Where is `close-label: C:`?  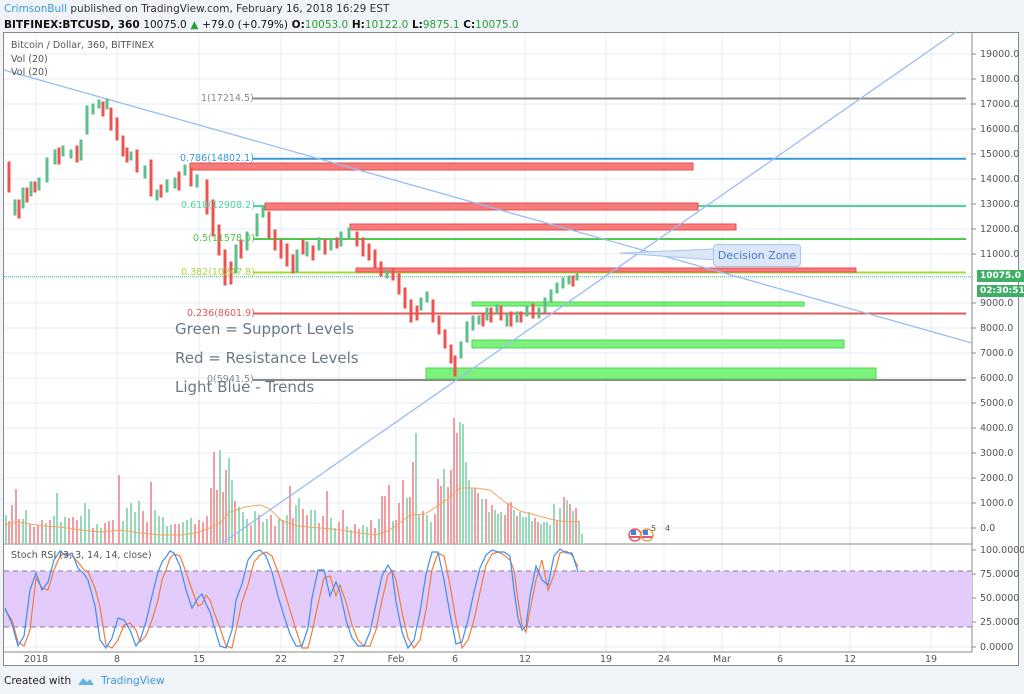
close-label: C: is located at coordinates (469, 25).